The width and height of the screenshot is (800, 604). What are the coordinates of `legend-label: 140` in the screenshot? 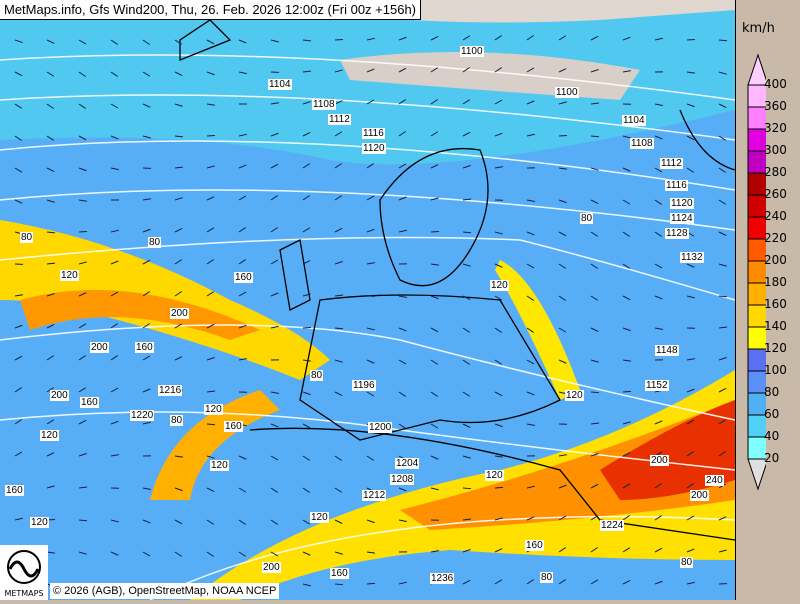 It's located at (775, 326).